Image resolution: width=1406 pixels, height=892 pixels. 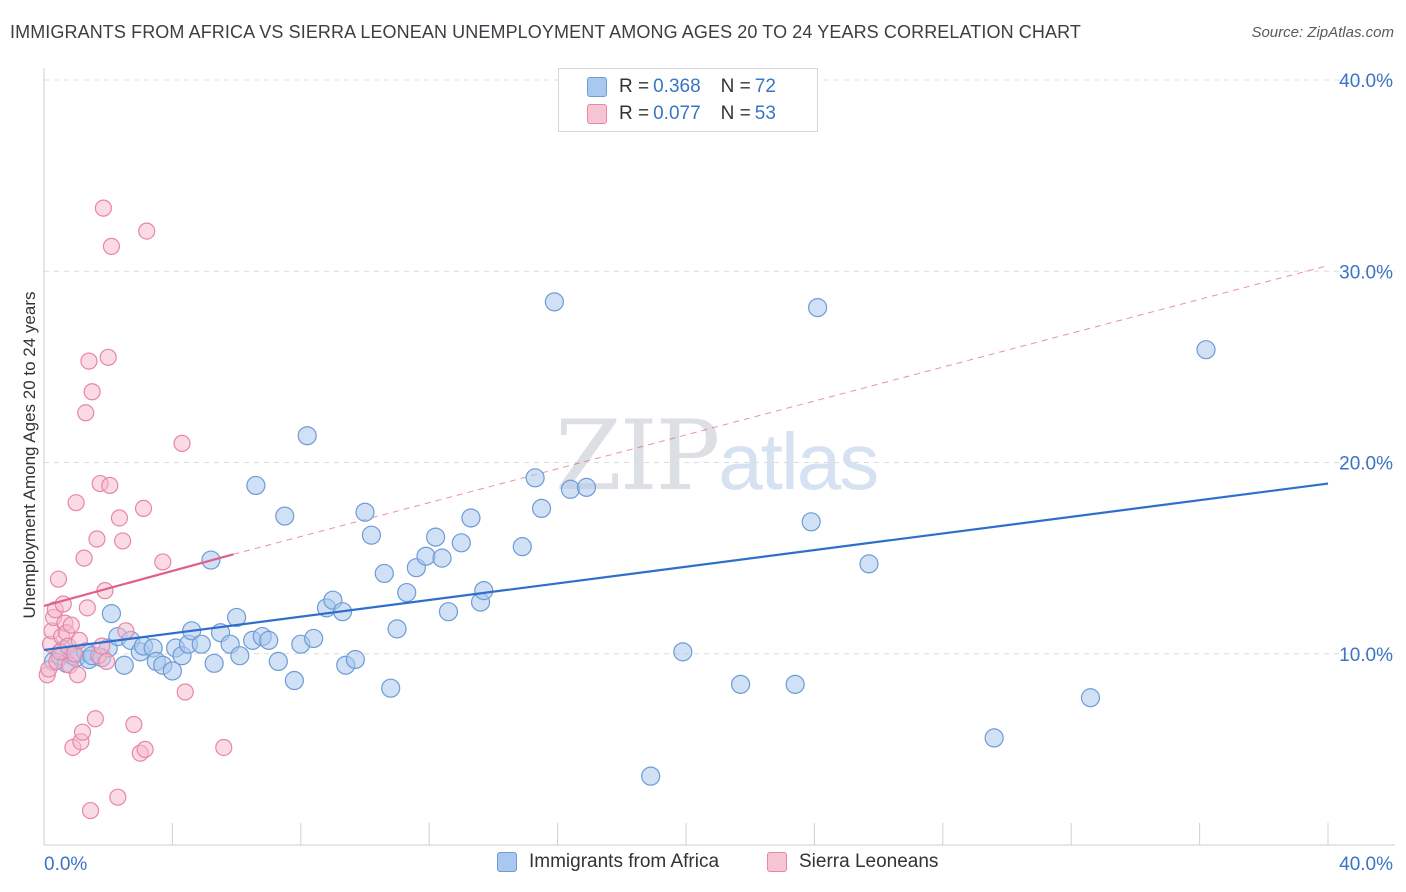 I want to click on legend-row-africa: R = 0.368 N = 72, so click(x=681, y=87).